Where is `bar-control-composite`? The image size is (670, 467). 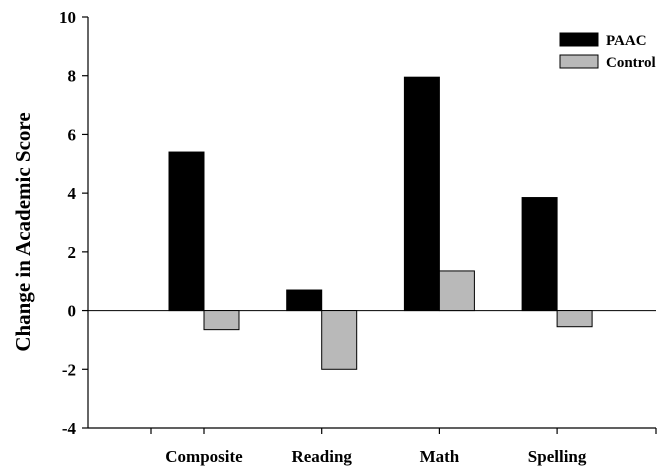
bar-control-composite is located at coordinates (221, 320).